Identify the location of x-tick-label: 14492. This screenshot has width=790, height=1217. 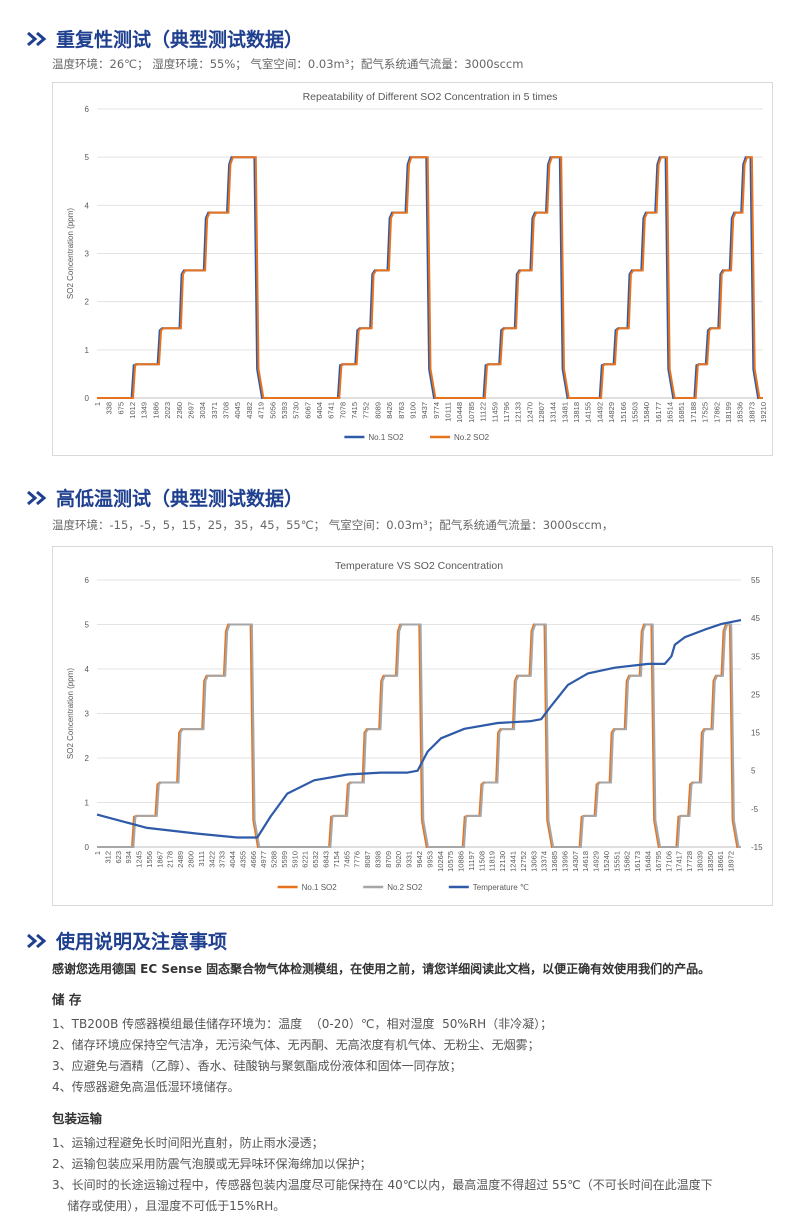
(599, 412).